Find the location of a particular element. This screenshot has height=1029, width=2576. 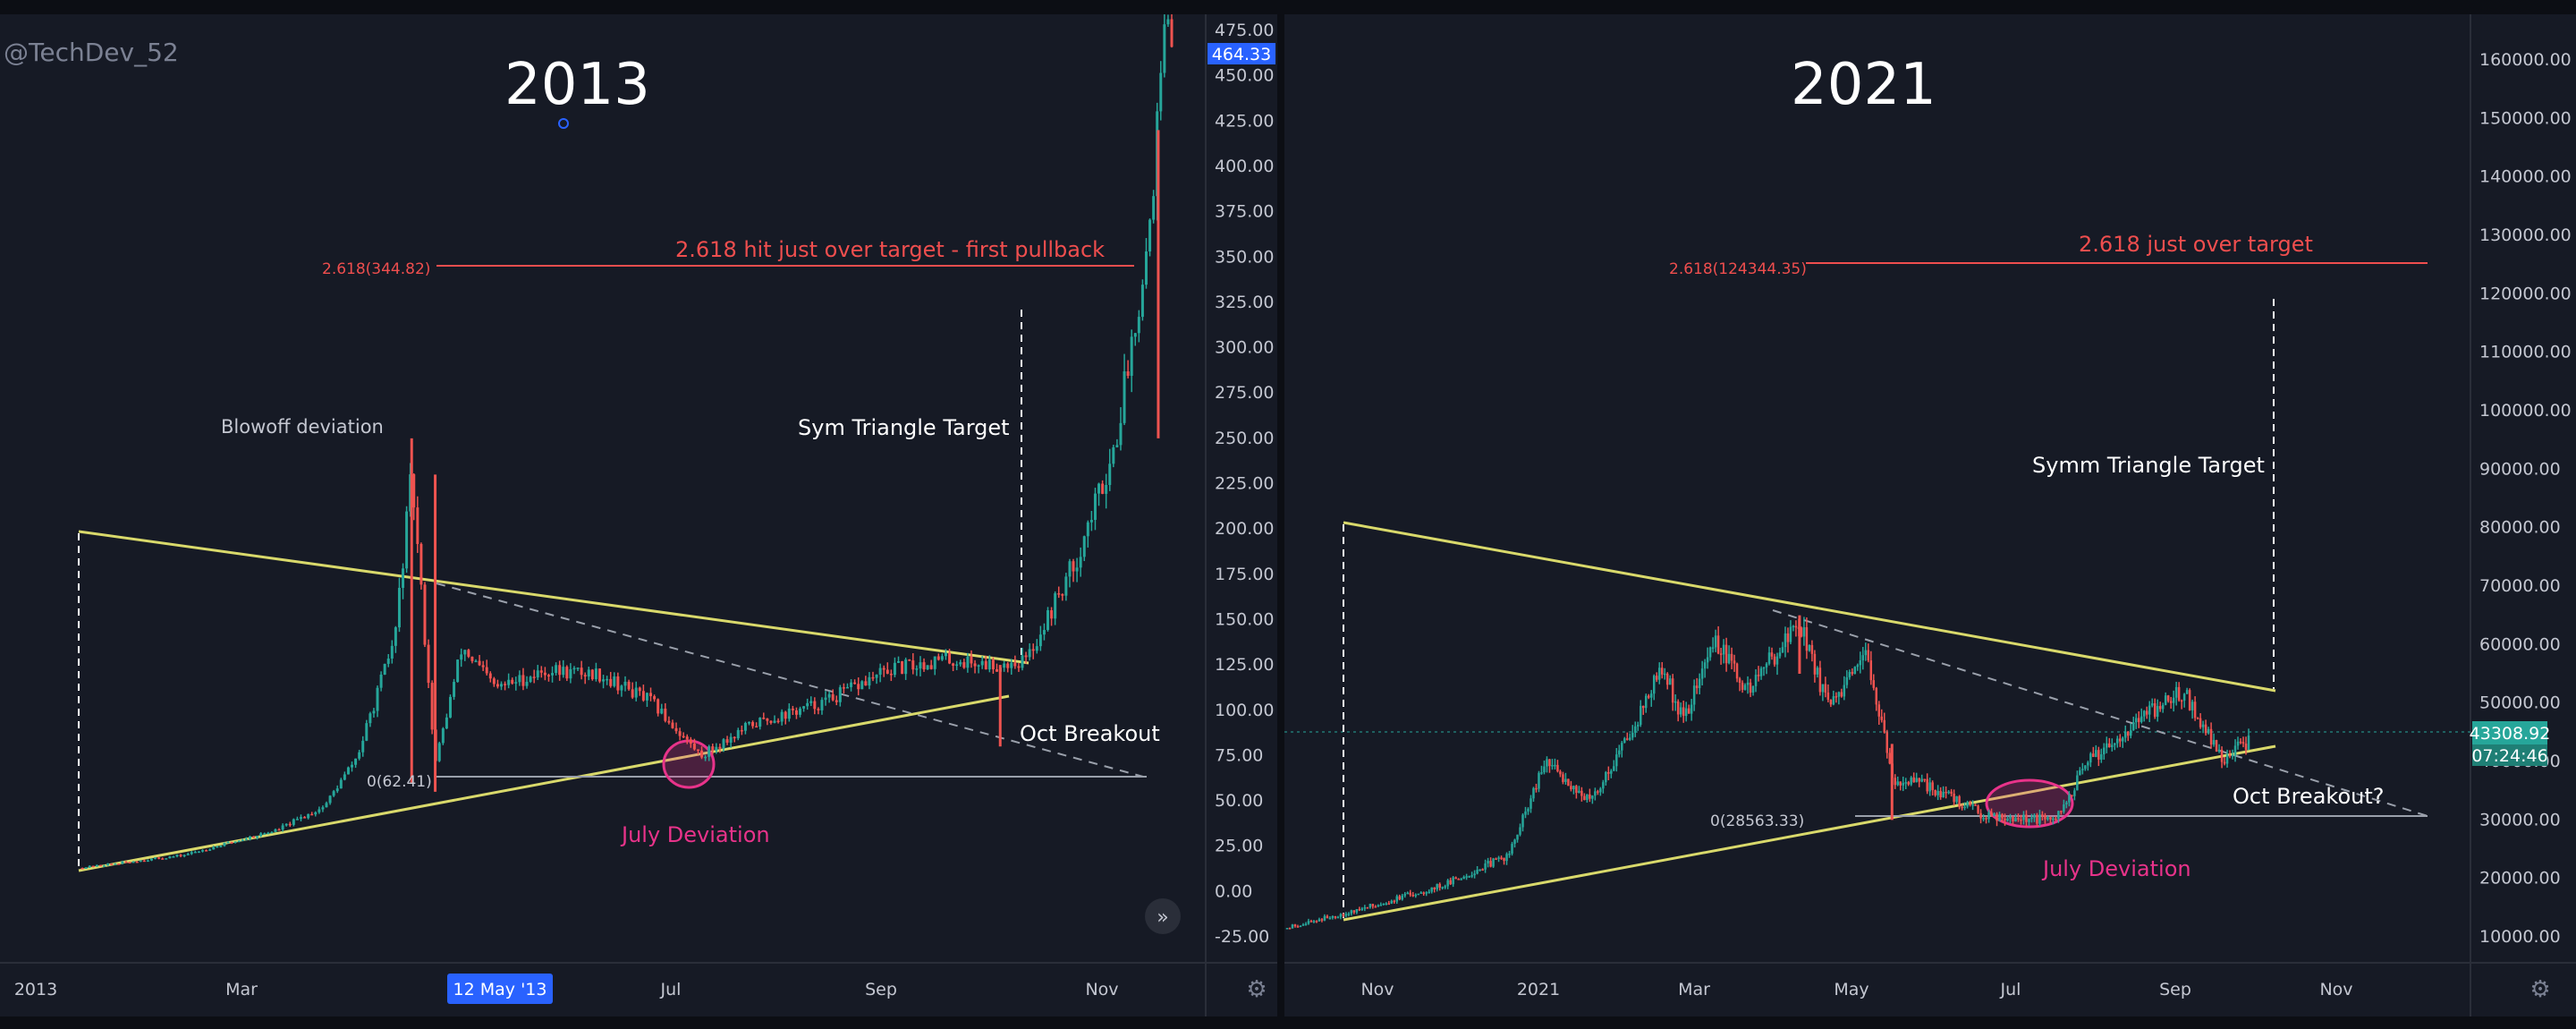

last-price-label: 464.33 is located at coordinates (1241, 54).